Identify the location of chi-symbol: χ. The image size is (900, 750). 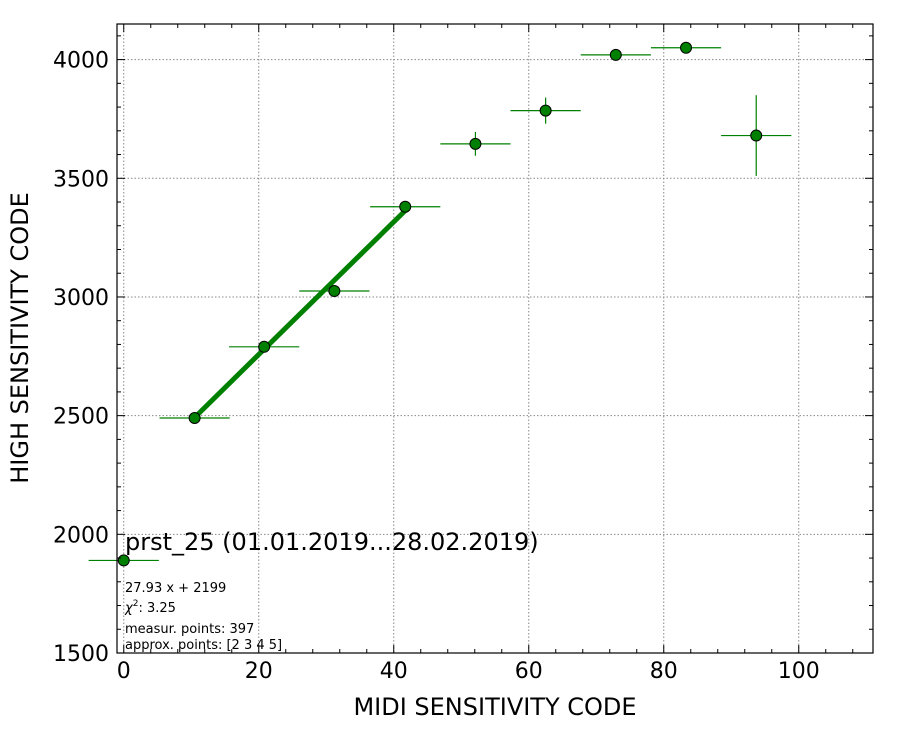
(129, 608).